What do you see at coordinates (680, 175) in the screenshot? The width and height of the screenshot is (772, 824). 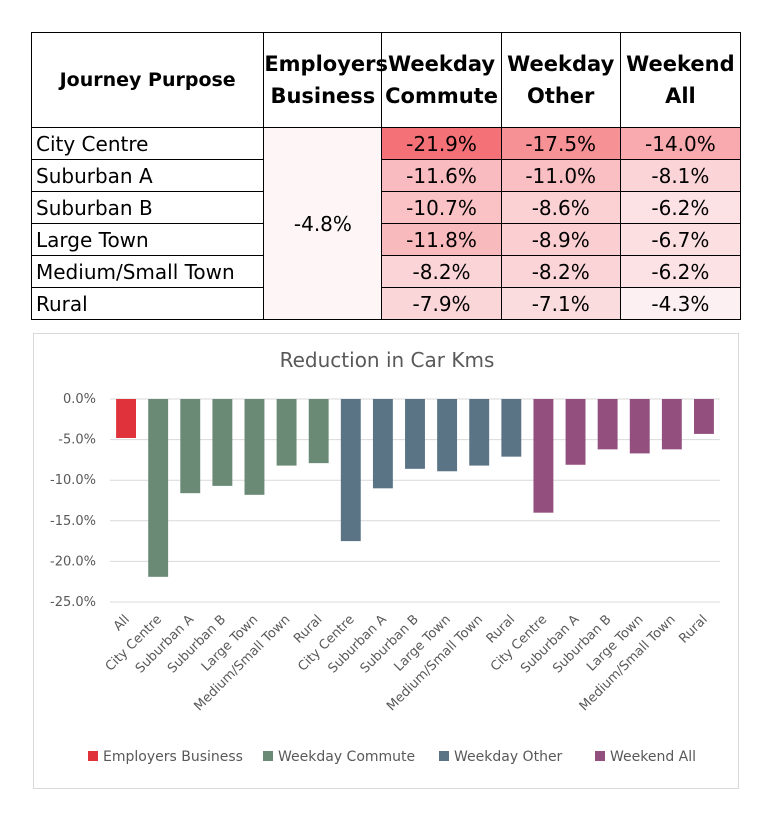 I see `cell-wa: -8.1%` at bounding box center [680, 175].